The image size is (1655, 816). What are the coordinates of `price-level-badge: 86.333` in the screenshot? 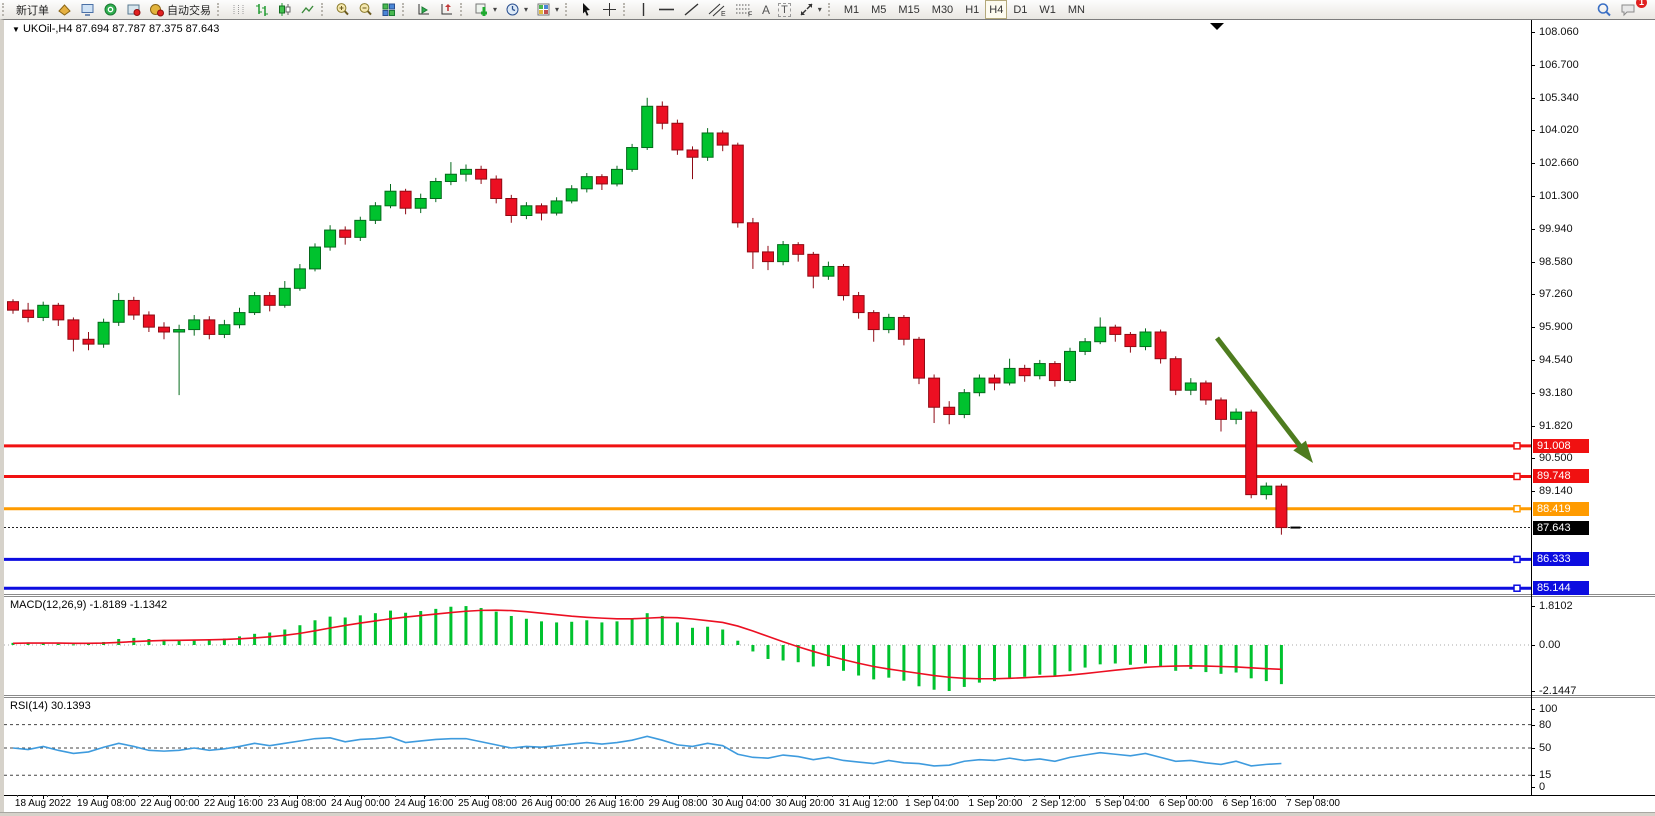 It's located at (1561, 559).